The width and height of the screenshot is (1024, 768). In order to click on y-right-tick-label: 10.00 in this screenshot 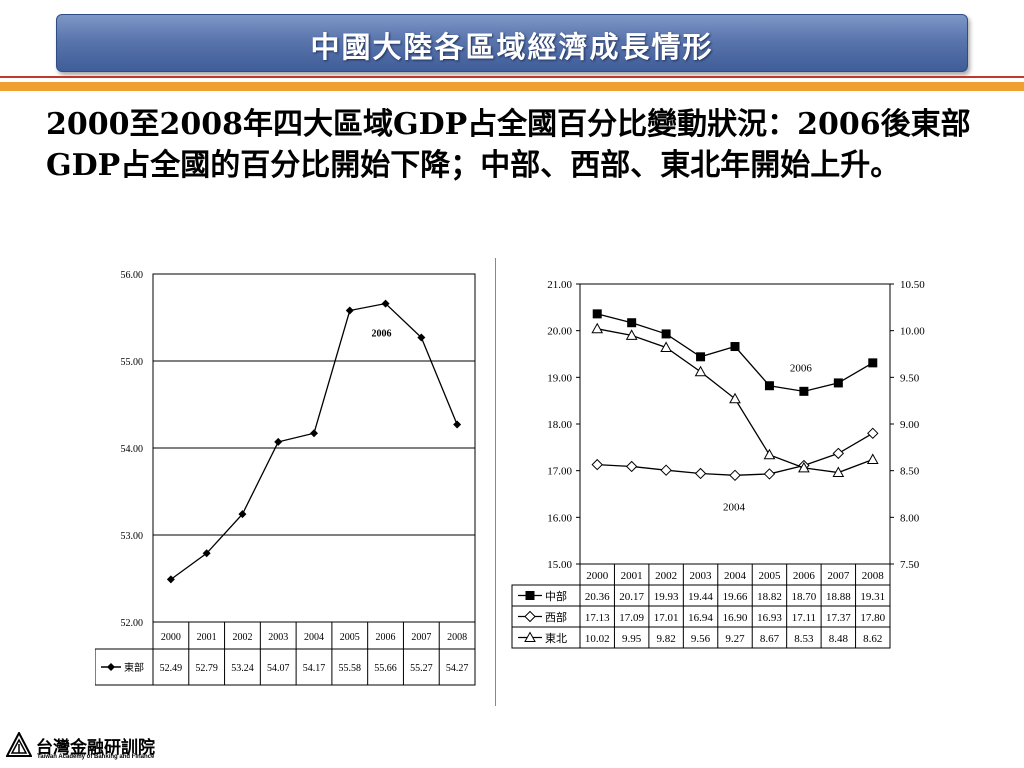, I will do `click(912, 332)`.